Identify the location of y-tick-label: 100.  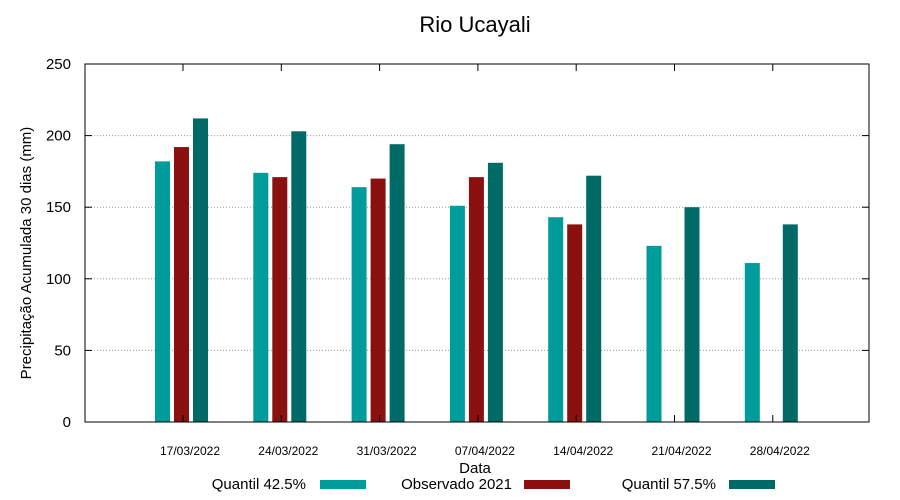
(58, 279).